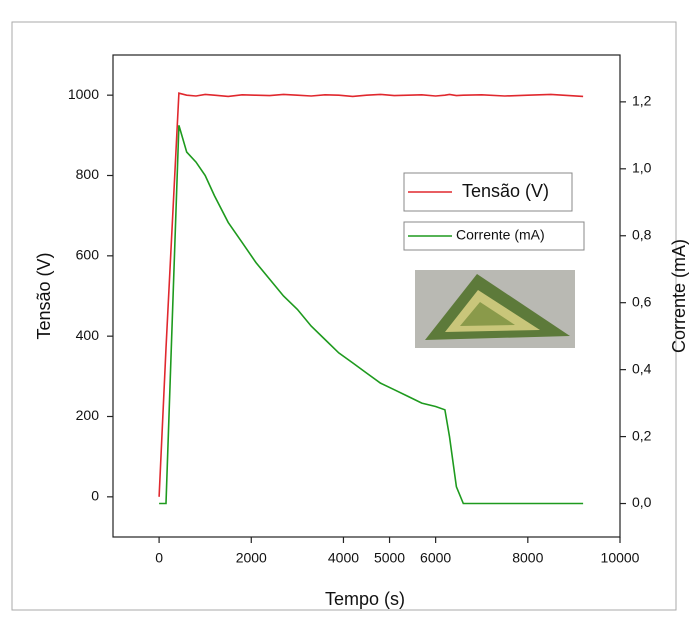 This screenshot has height=617, width=694. I want to click on legend-box, so click(494, 236).